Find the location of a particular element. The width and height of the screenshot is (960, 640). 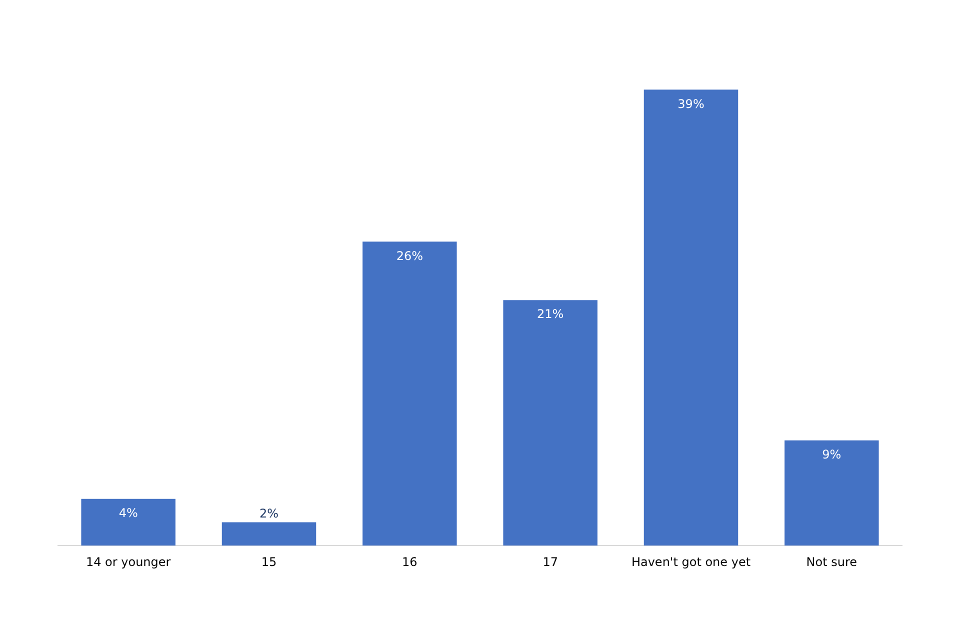

data-label: 21% is located at coordinates (550, 314).